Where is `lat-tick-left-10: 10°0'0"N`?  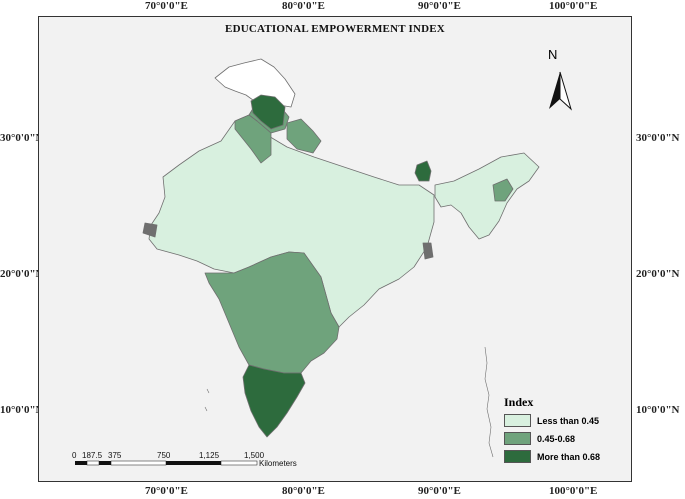
lat-tick-left-10: 10°0'0"N is located at coordinates (22, 410).